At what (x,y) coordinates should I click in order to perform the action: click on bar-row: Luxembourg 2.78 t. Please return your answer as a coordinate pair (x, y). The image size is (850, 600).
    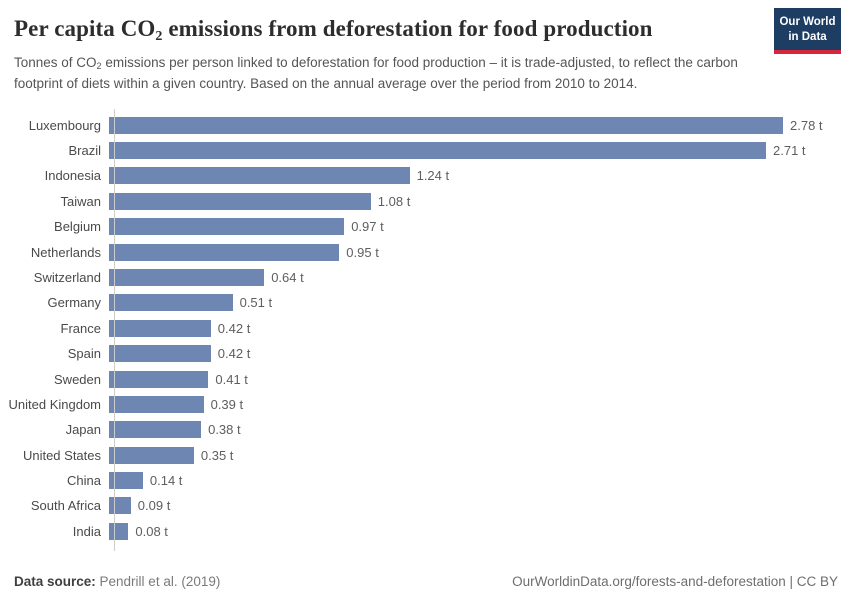
    Looking at the image, I should click on (425, 124).